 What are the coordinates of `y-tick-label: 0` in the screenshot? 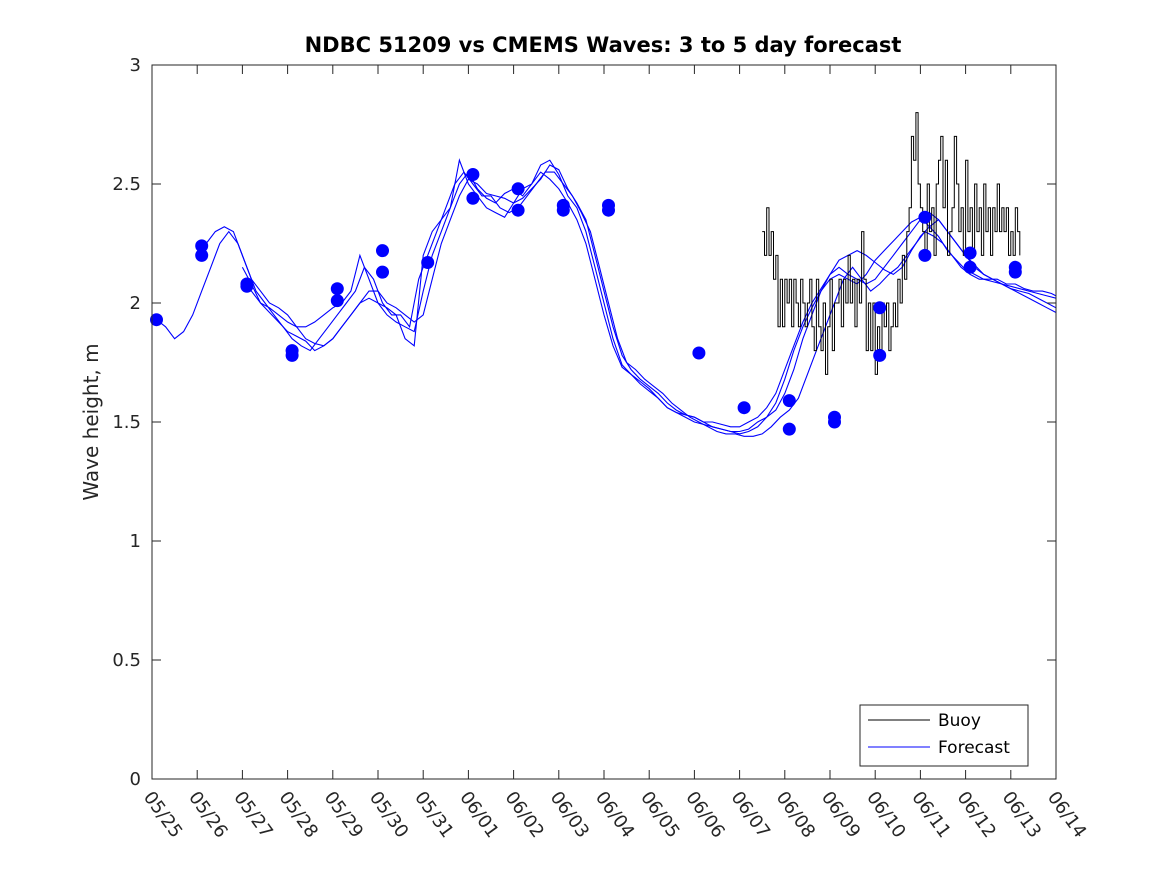 It's located at (135, 779).